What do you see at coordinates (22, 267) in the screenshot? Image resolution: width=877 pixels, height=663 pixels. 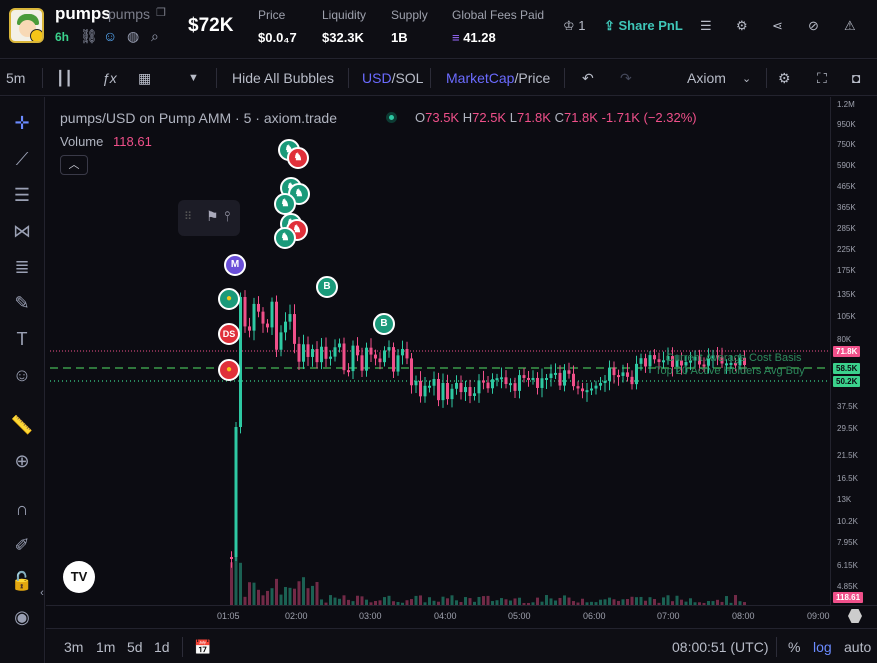 I see `projection-icon: ≣` at bounding box center [22, 267].